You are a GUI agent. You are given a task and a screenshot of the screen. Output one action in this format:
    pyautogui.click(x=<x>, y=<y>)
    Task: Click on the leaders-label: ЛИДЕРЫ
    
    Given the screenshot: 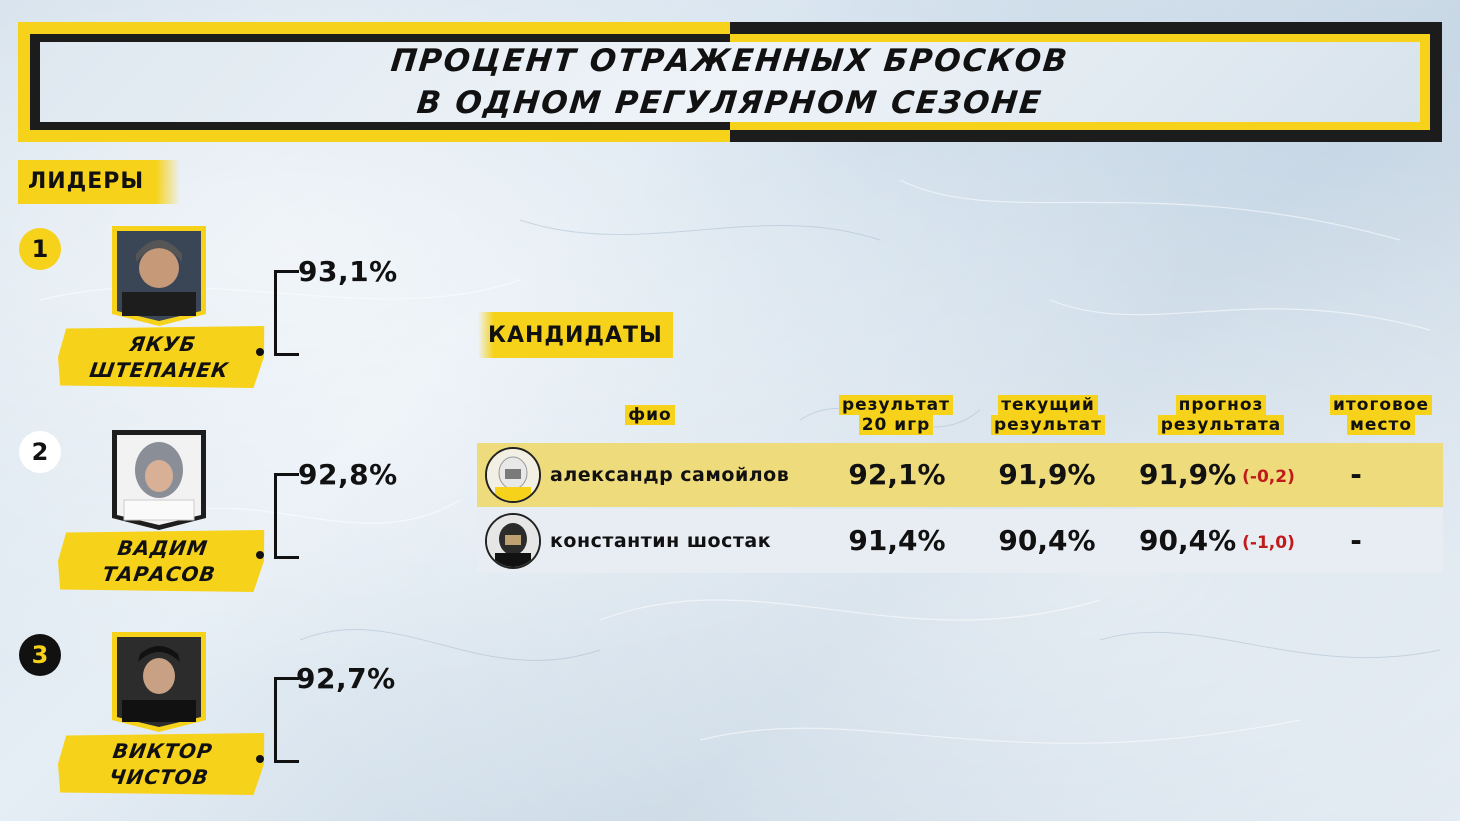 What is the action you would take?
    pyautogui.click(x=99, y=182)
    